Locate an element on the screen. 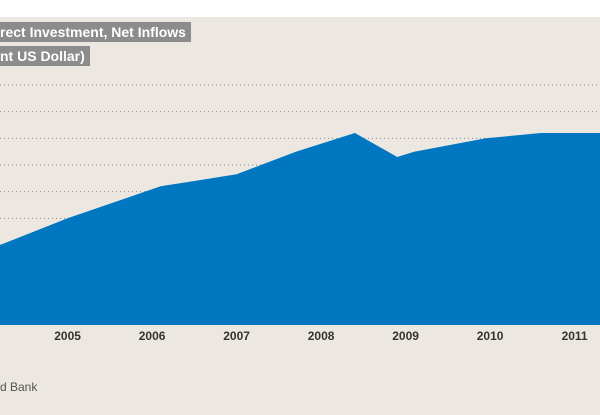  x-tick-label: 2010 is located at coordinates (490, 336).